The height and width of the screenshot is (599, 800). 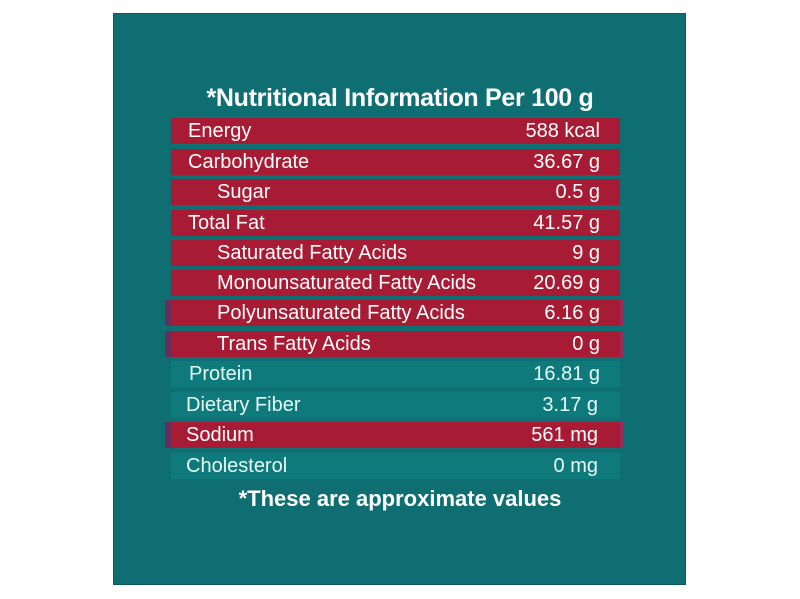 I want to click on row-label: Carbohydrate, so click(x=249, y=162).